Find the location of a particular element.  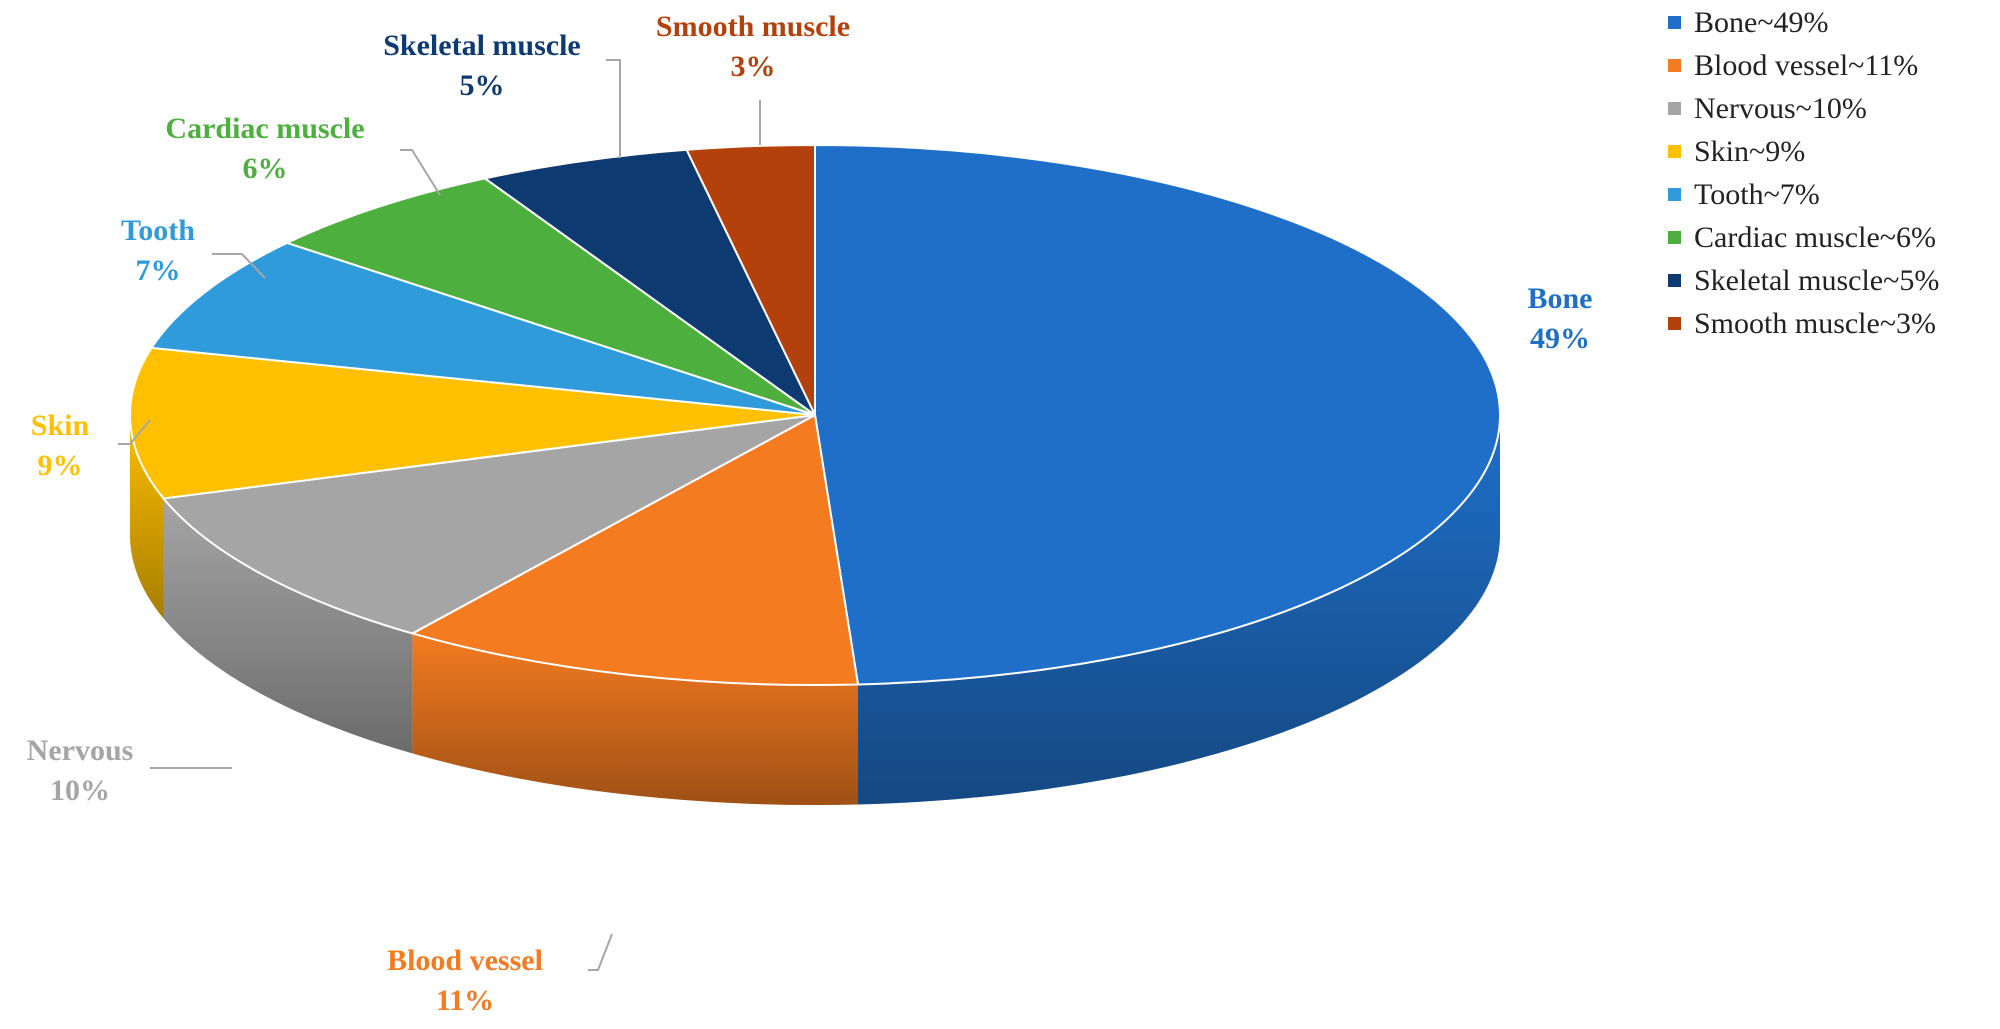

slice-blood-vessel is located at coordinates (635, 550).